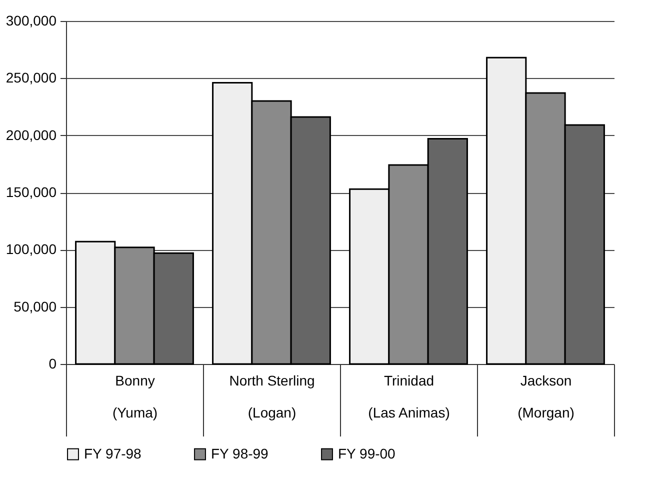 The height and width of the screenshot is (487, 655). I want to click on y-tick-label: 100,000, so click(31, 249).